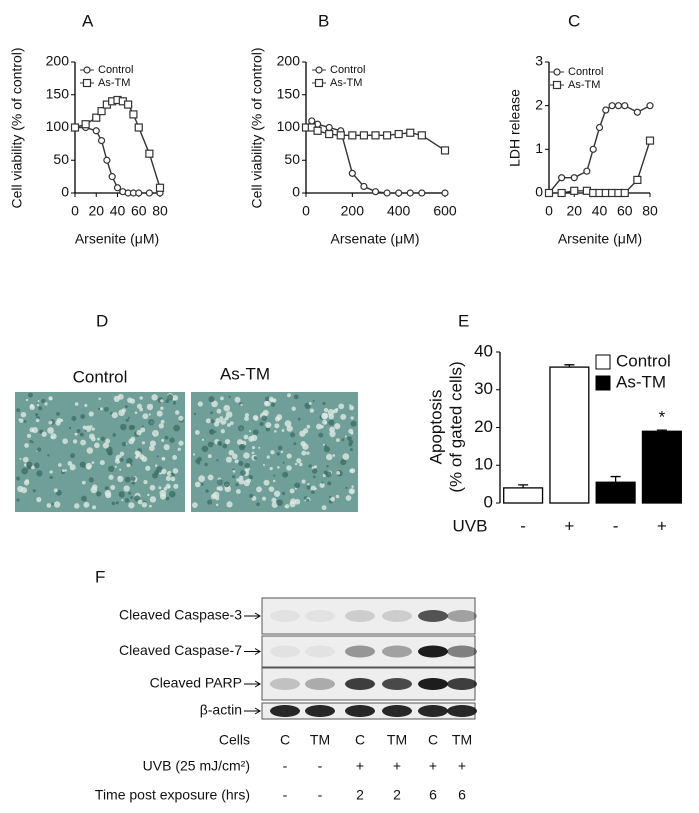 Image resolution: width=699 pixels, height=813 pixels. I want to click on condition-value: 6, so click(462, 795).